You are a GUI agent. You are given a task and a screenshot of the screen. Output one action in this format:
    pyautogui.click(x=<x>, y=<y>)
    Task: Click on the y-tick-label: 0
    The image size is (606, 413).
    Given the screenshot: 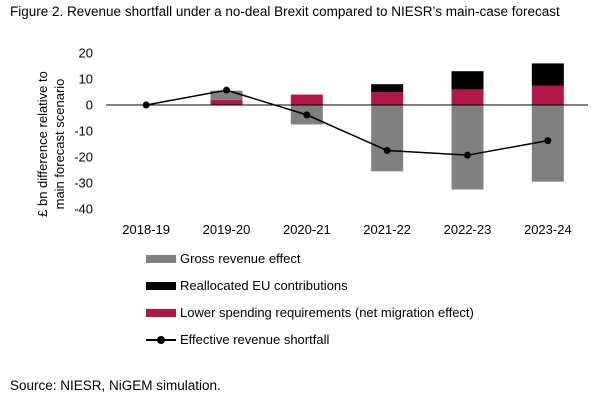 What is the action you would take?
    pyautogui.click(x=89, y=105)
    